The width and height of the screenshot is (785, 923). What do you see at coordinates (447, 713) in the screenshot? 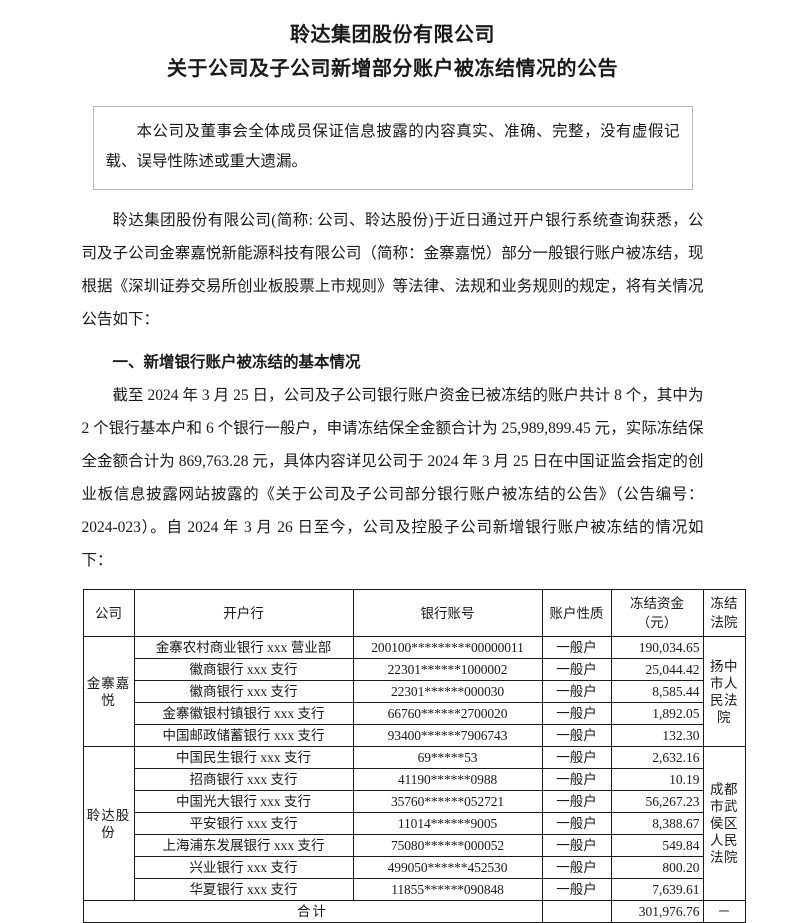
I see `cell-account-number: 66760******2700020` at bounding box center [447, 713].